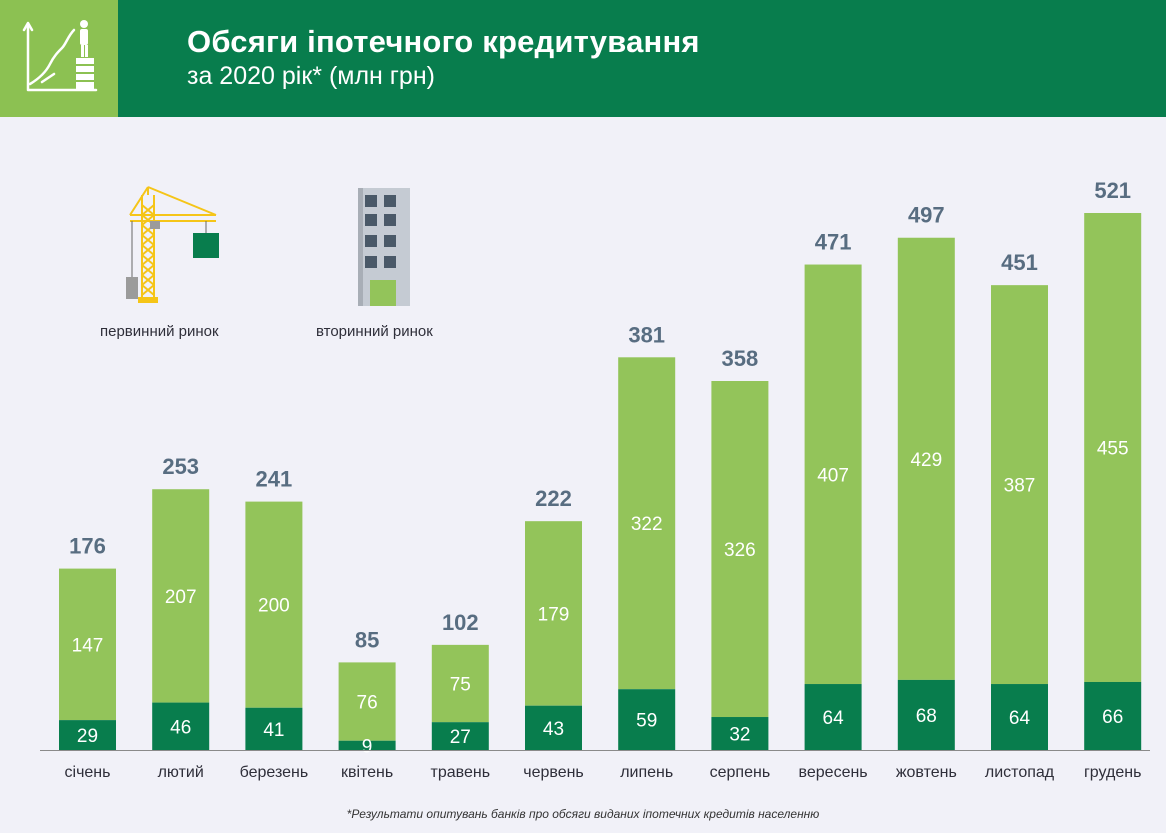  I want to click on category-label: жовтень, so click(926, 772).